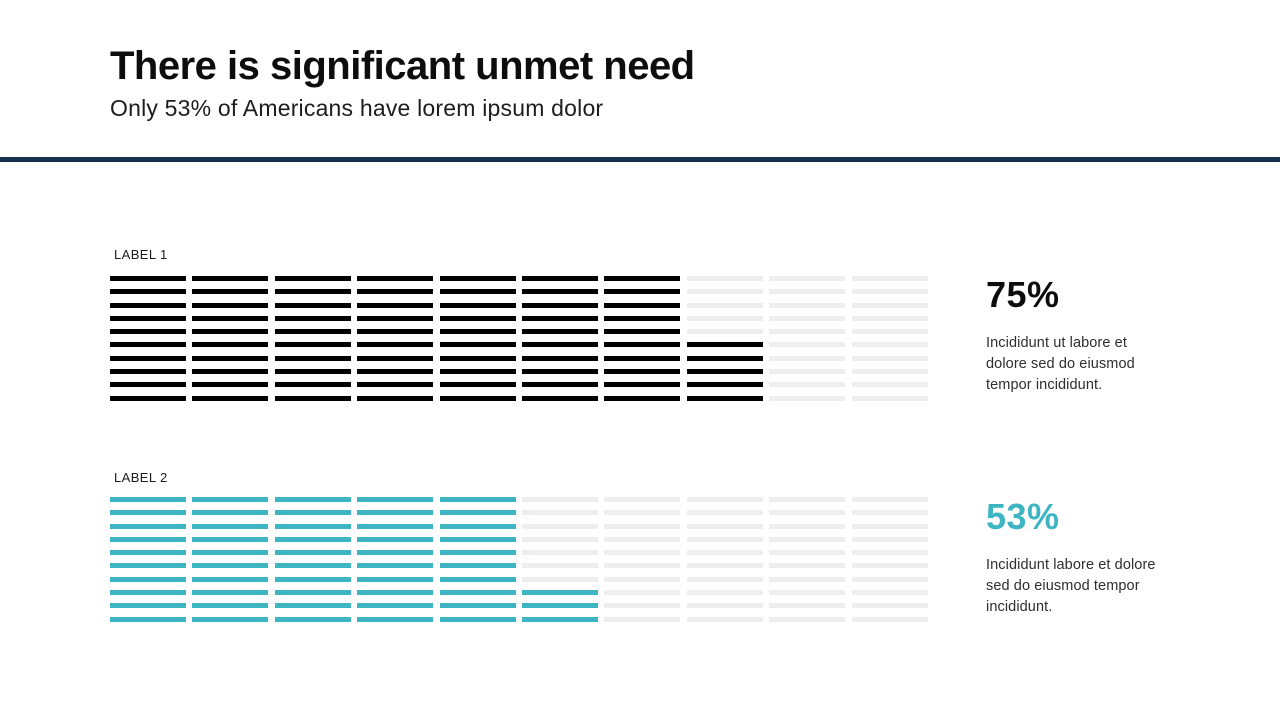 Image resolution: width=1280 pixels, height=720 pixels. What do you see at coordinates (519, 559) in the screenshot?
I see `chart2-waffle-grid` at bounding box center [519, 559].